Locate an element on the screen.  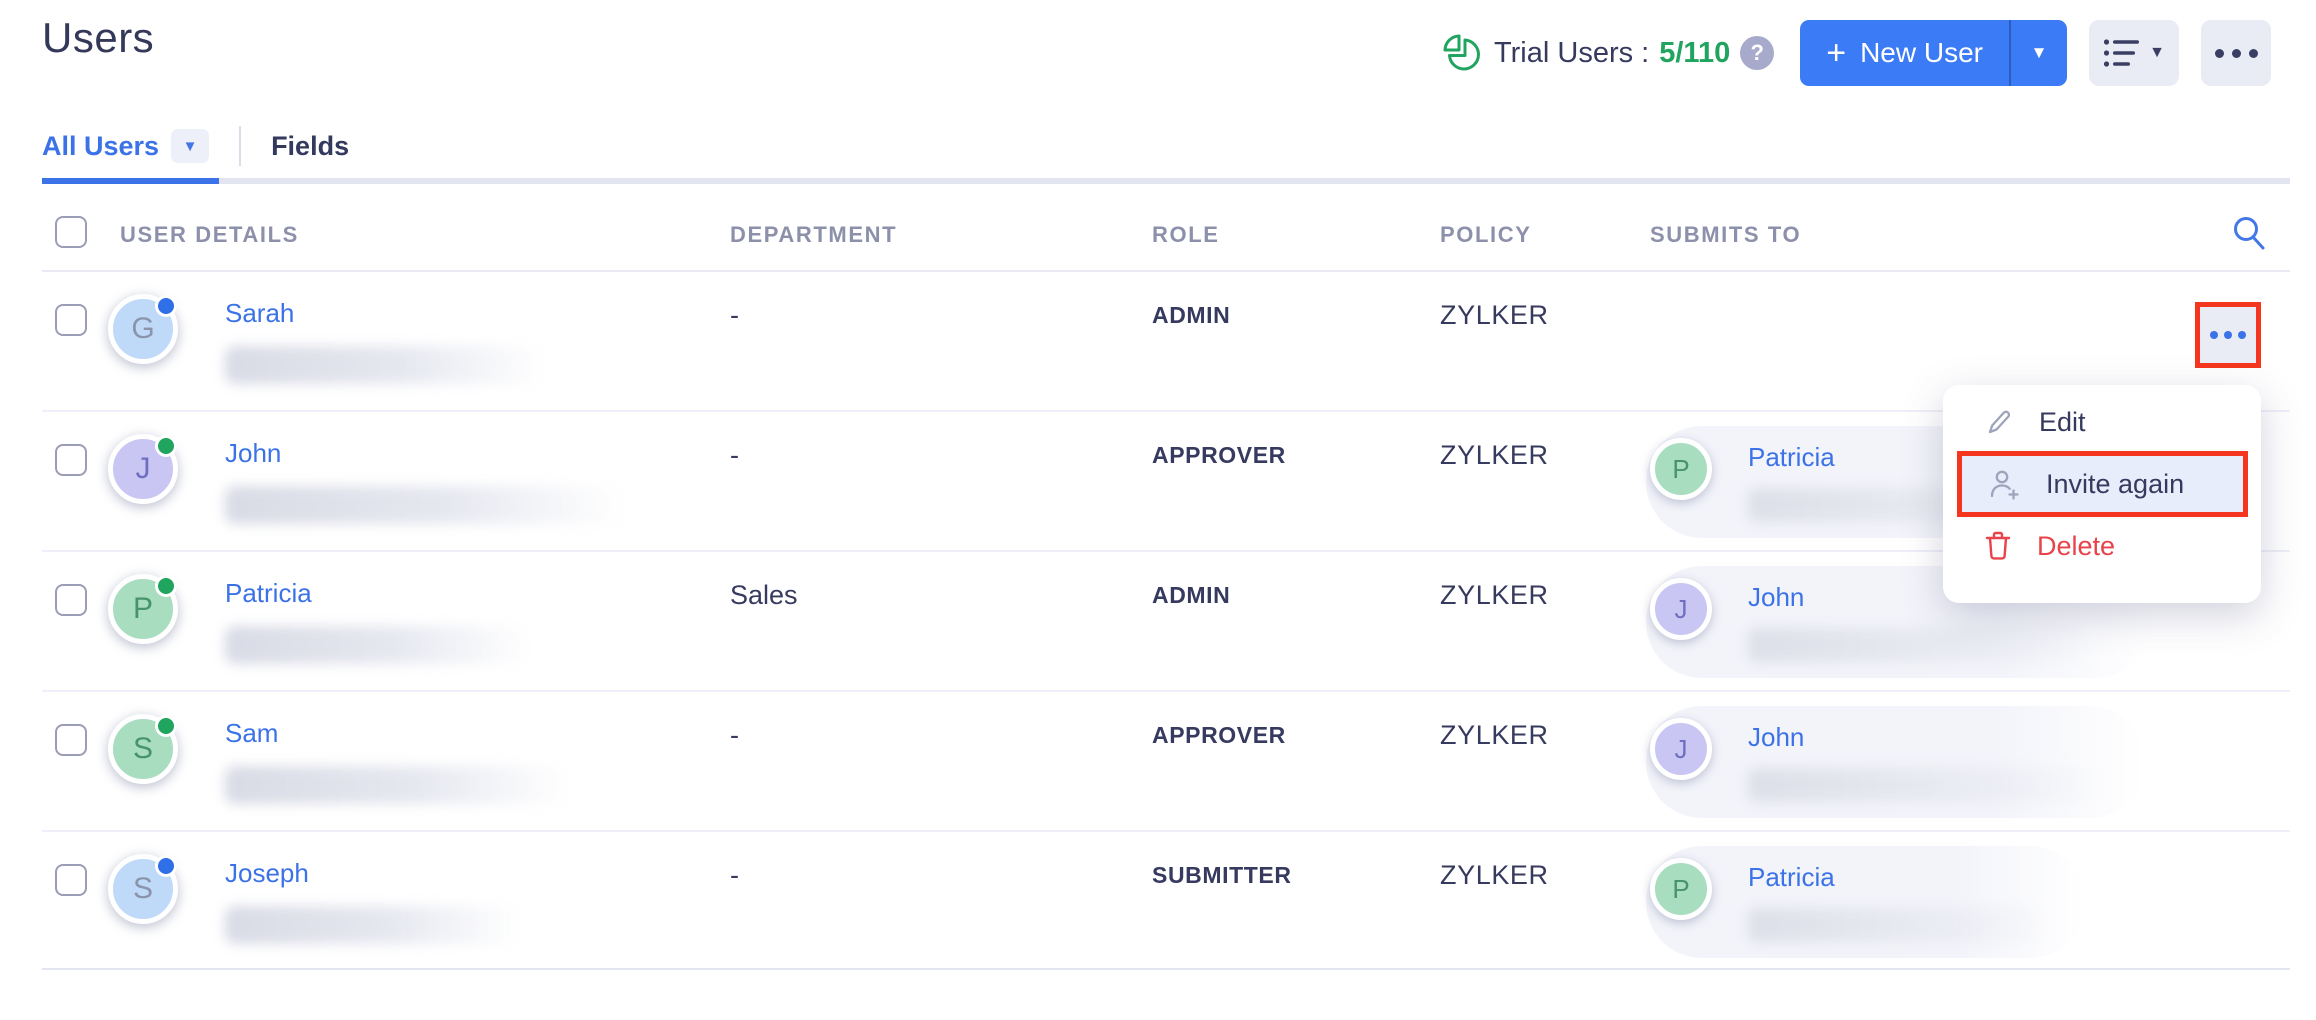
trash-icon is located at coordinates (1998, 545).